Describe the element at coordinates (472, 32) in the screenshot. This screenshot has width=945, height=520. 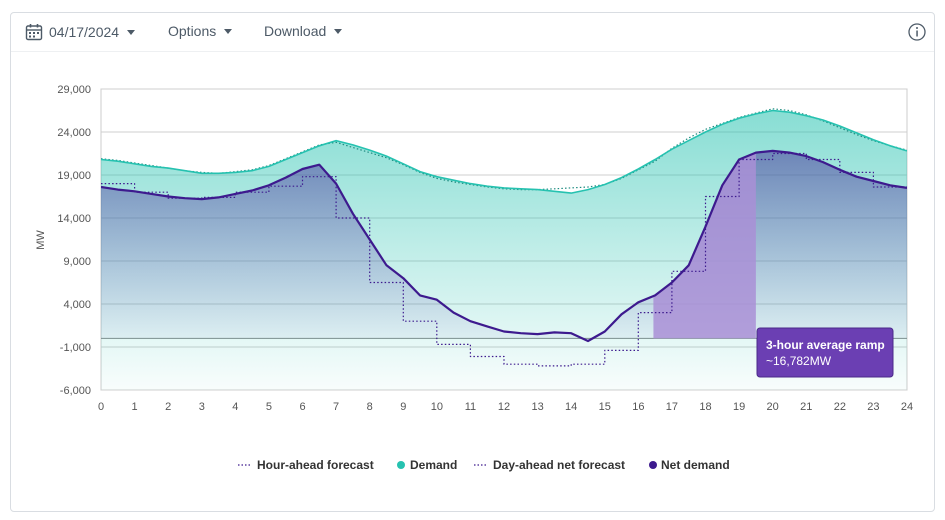
I see `toolbar: 04/17/2024 Options Download` at that location.